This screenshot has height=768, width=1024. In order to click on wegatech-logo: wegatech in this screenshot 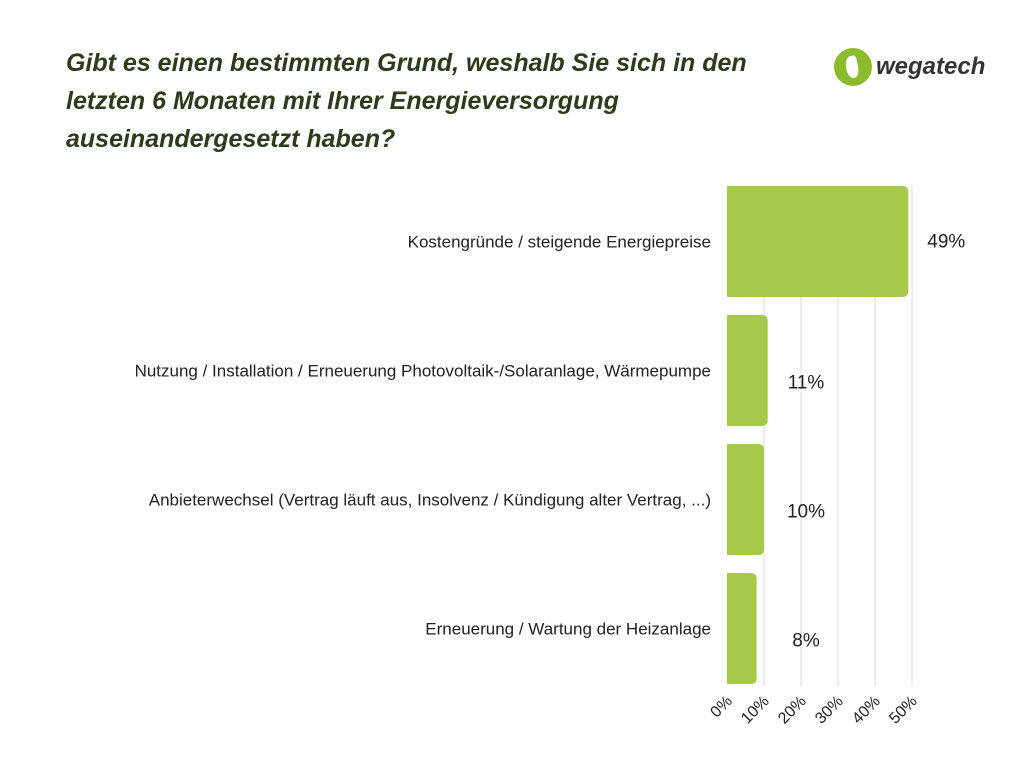, I will do `click(909, 67)`.